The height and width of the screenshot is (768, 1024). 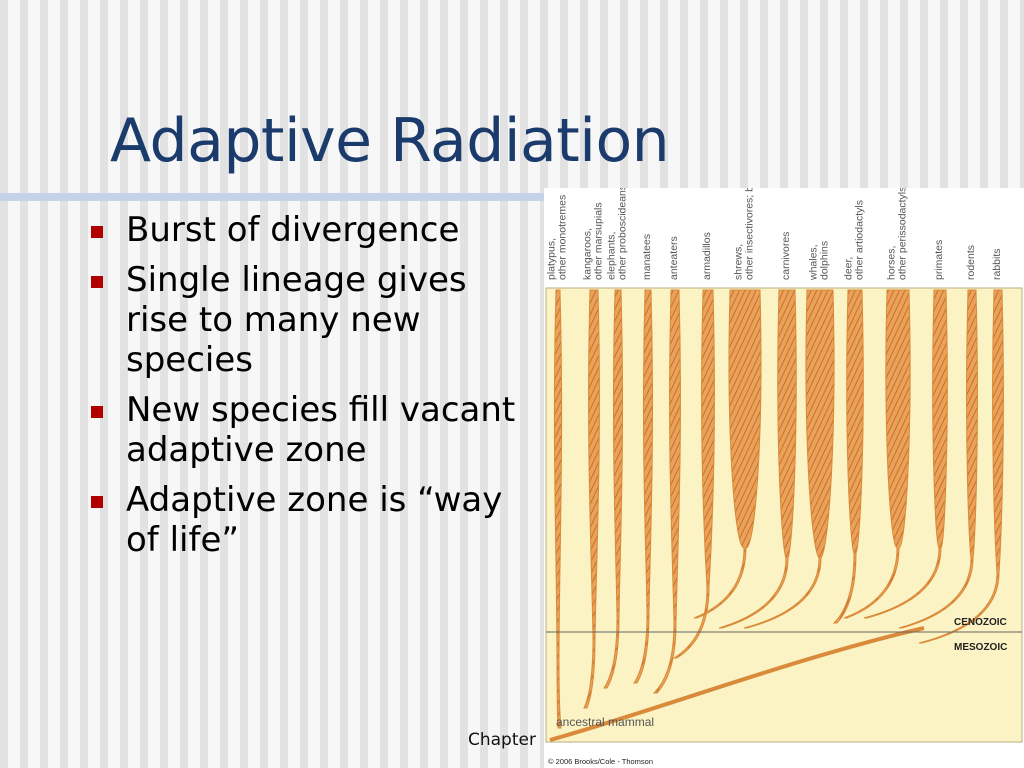 I want to click on lineage-label: primates, so click(x=939, y=260).